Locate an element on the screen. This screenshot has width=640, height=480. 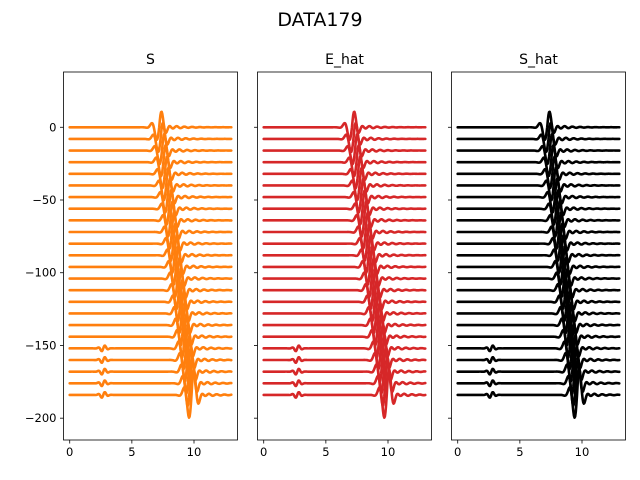
y-tick-label: 0 is located at coordinates (52, 127).